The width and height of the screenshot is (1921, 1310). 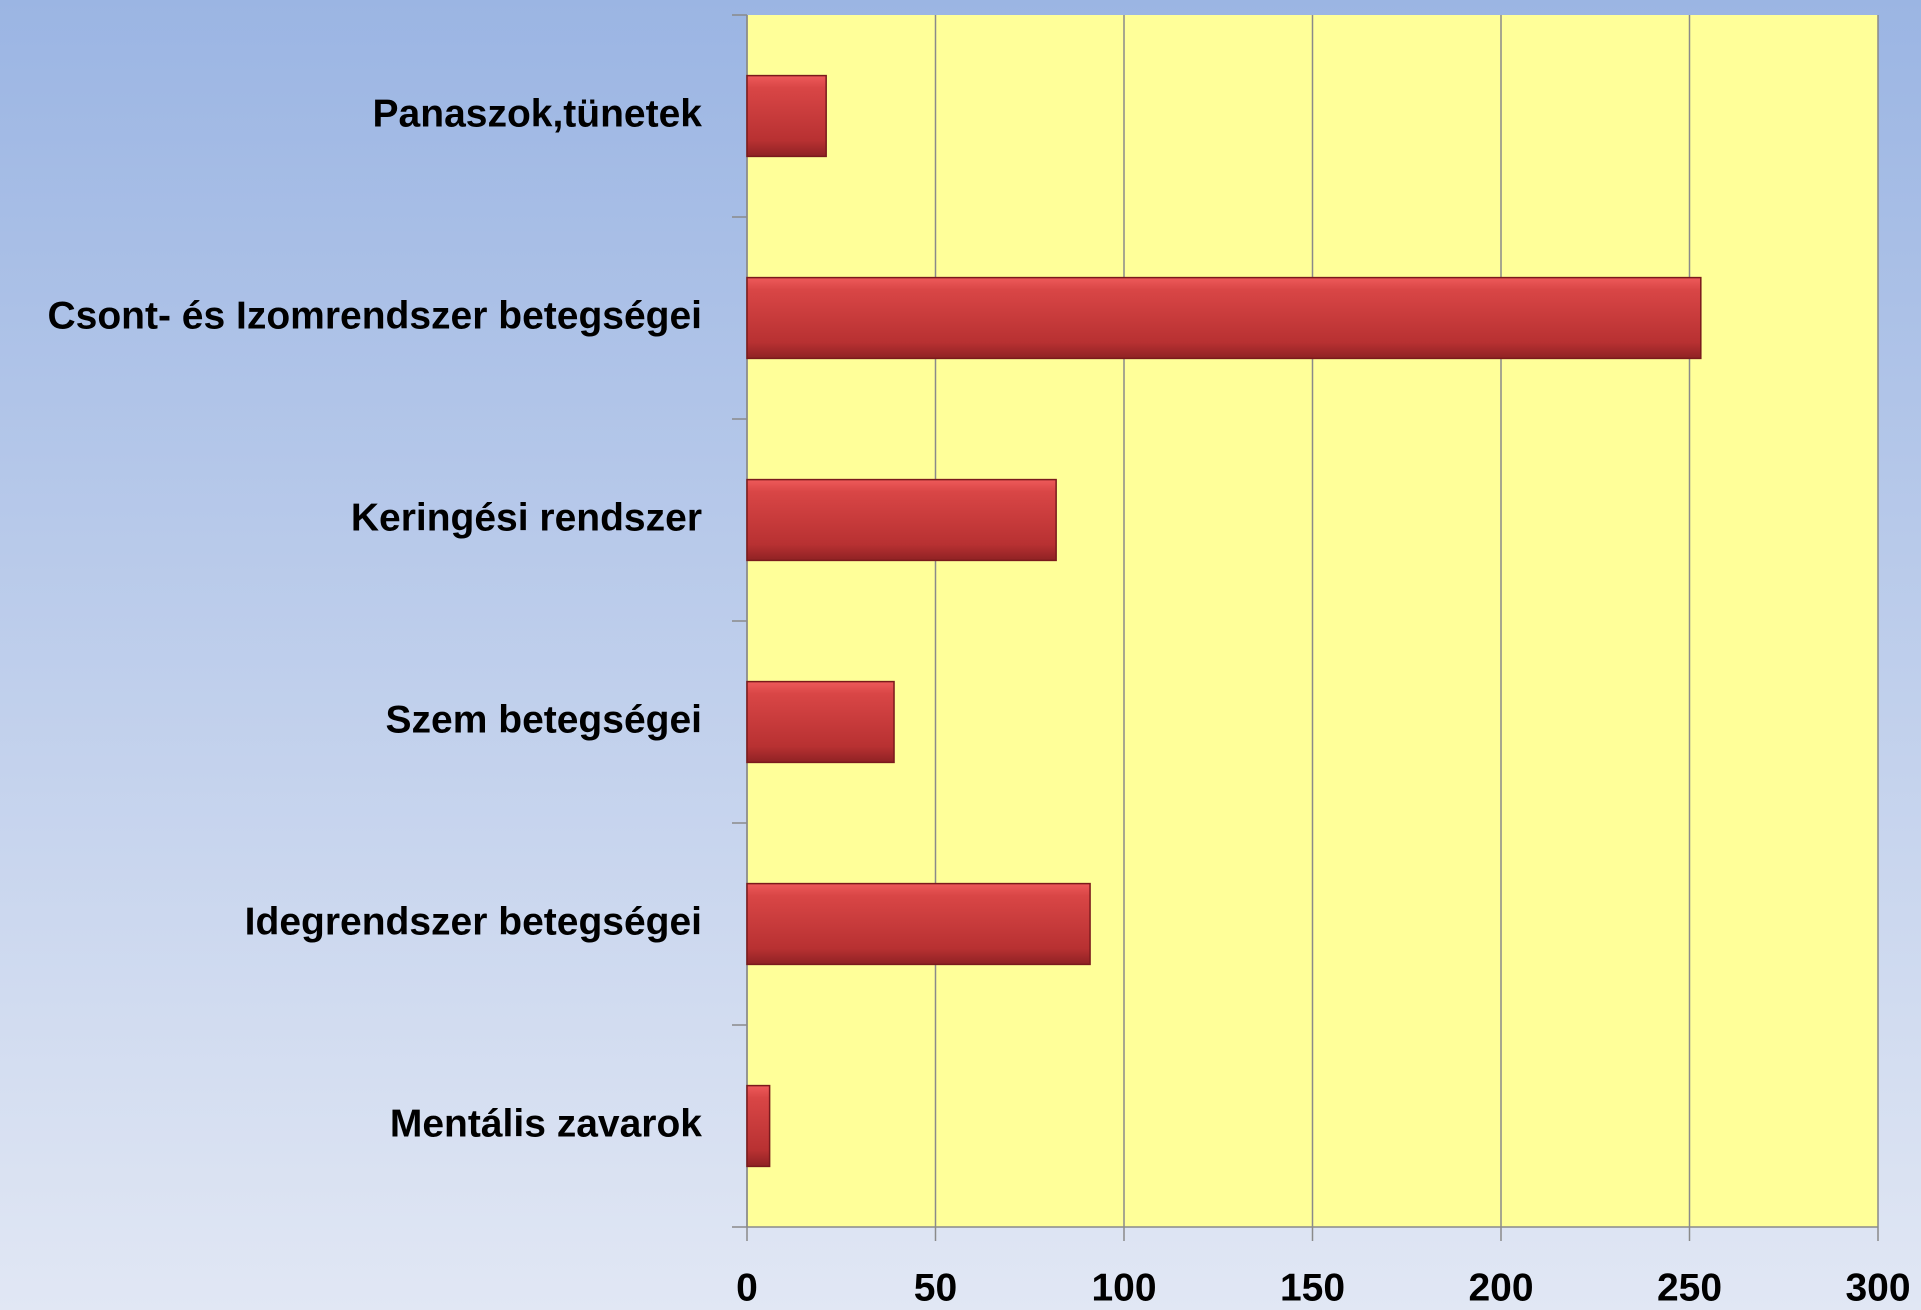 I want to click on x-tick-label: 300, so click(x=1877, y=1287).